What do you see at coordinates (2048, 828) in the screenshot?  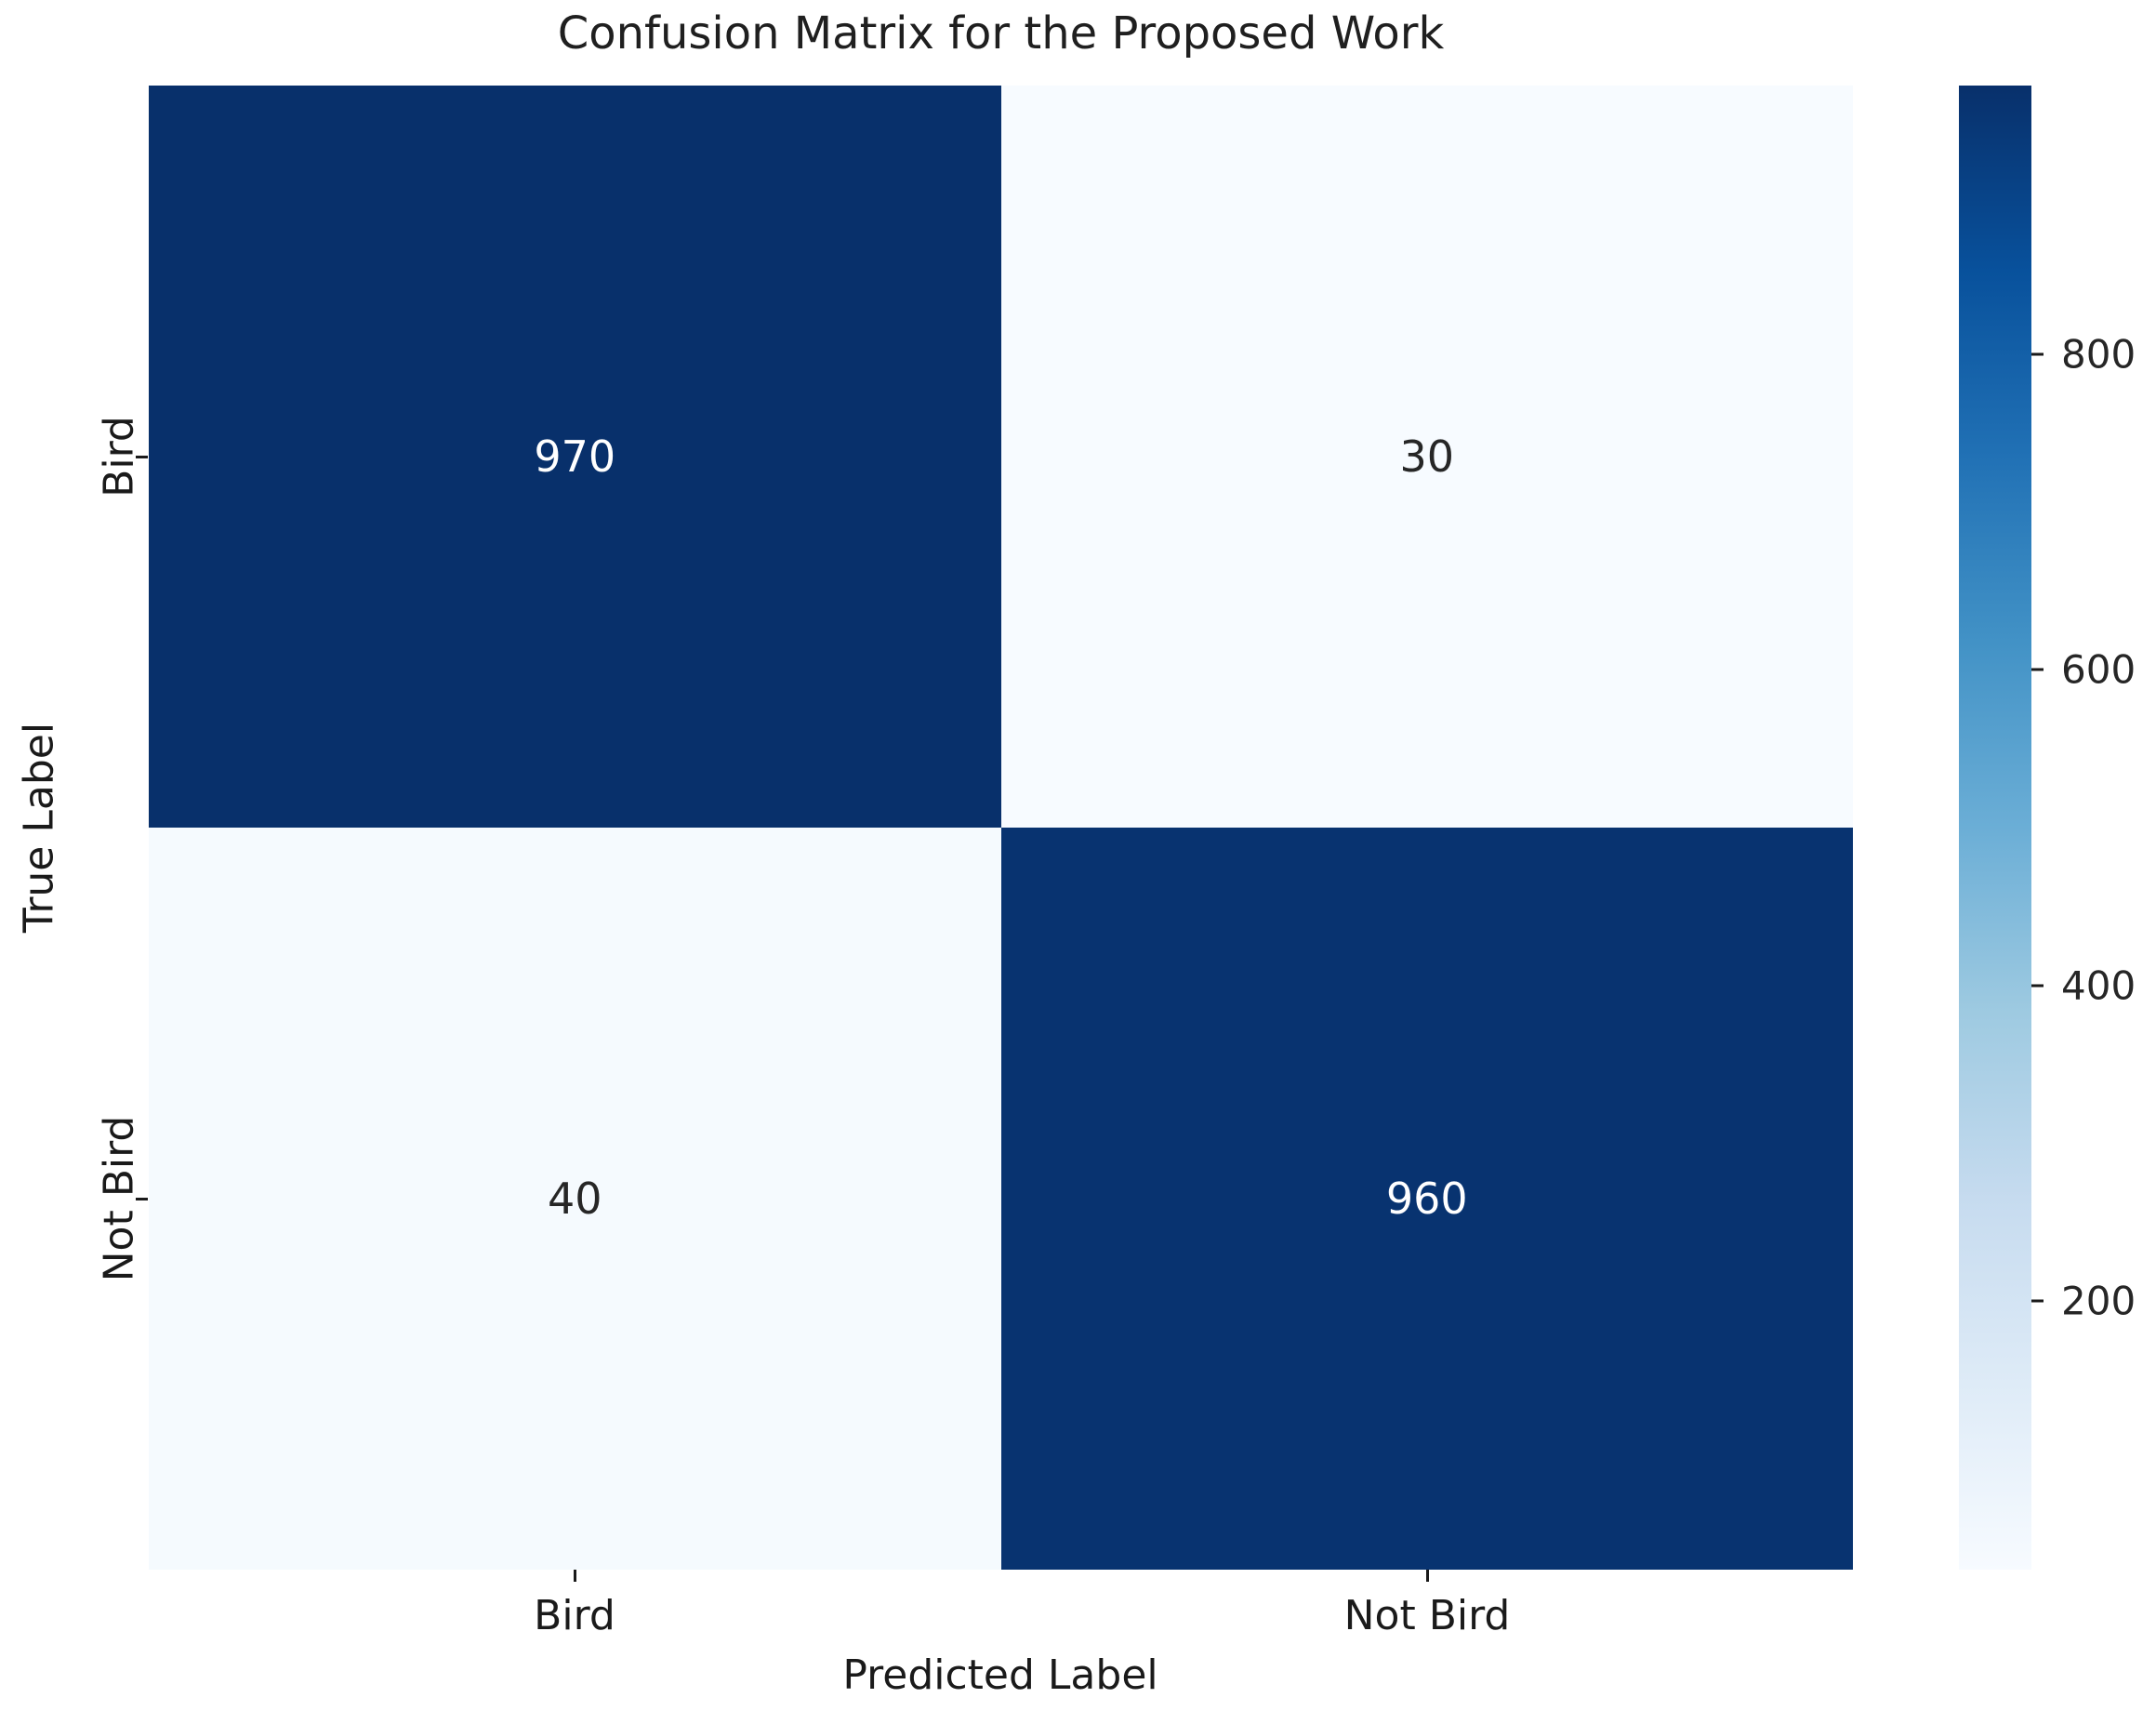 I see `colorbar: 800 600 400 200` at bounding box center [2048, 828].